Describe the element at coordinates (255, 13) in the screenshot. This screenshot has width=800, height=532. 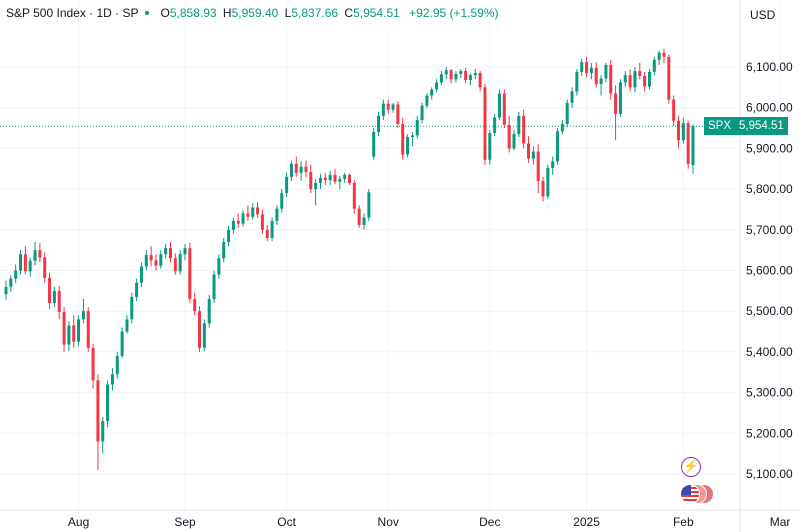
I see `high-value: 5,959.40` at that location.